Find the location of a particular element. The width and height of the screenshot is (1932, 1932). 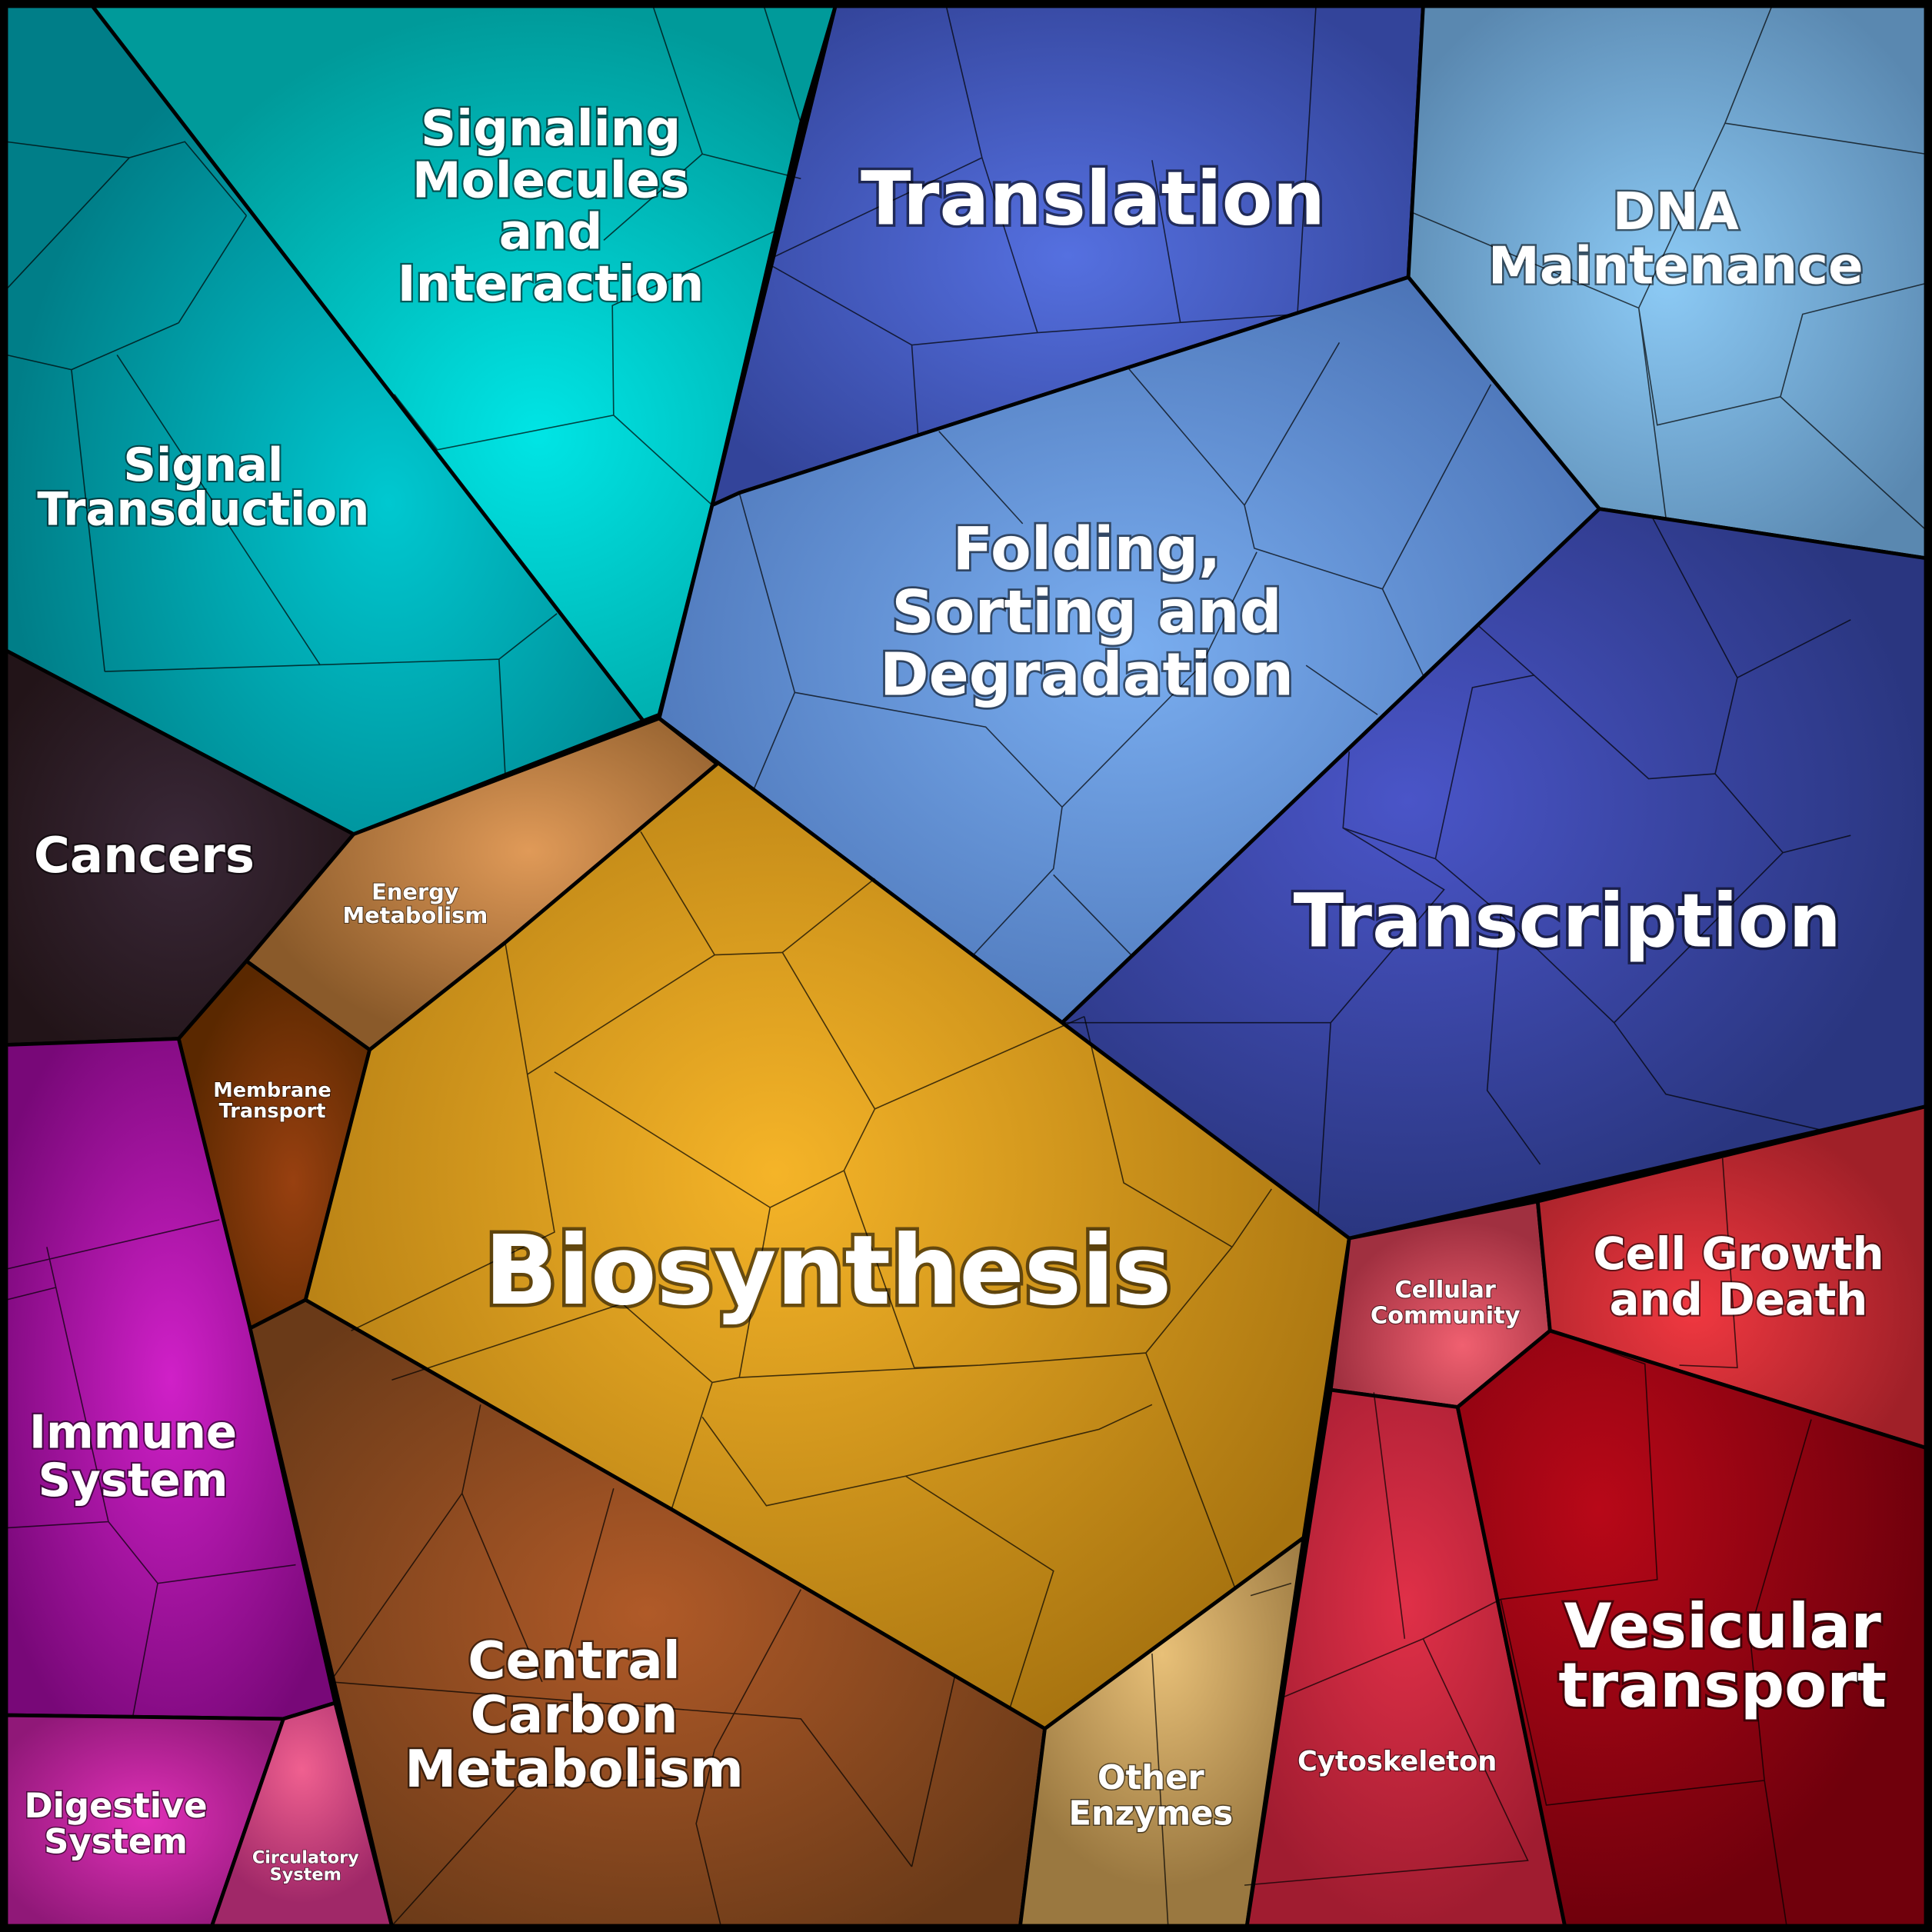

region-label: Digestive System is located at coordinates (115, 1823).